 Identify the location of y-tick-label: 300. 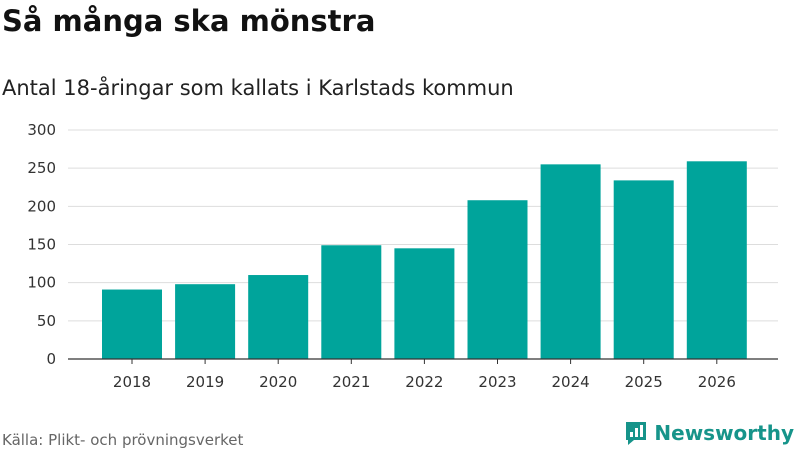
(41, 130).